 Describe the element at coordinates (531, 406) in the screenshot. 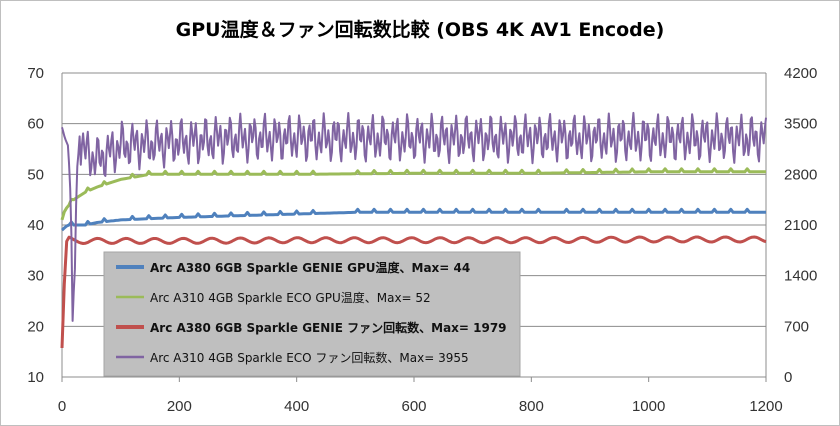

I see `x-tick-label: 800` at that location.